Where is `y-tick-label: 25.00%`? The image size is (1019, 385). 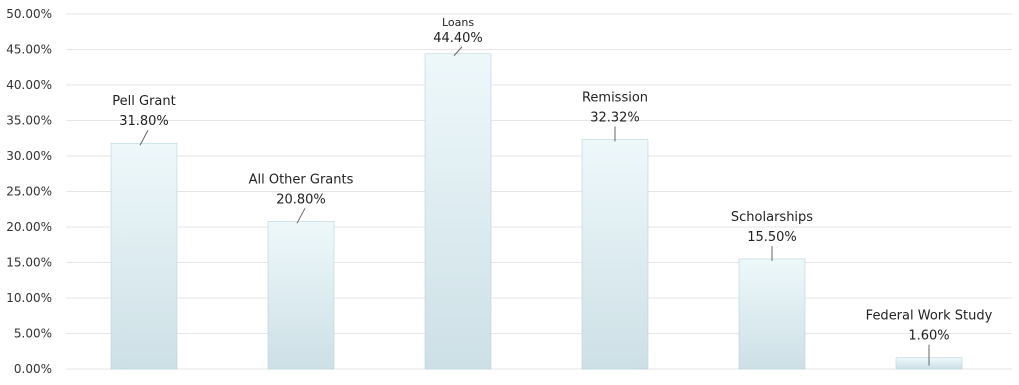 y-tick-label: 25.00% is located at coordinates (29, 192).